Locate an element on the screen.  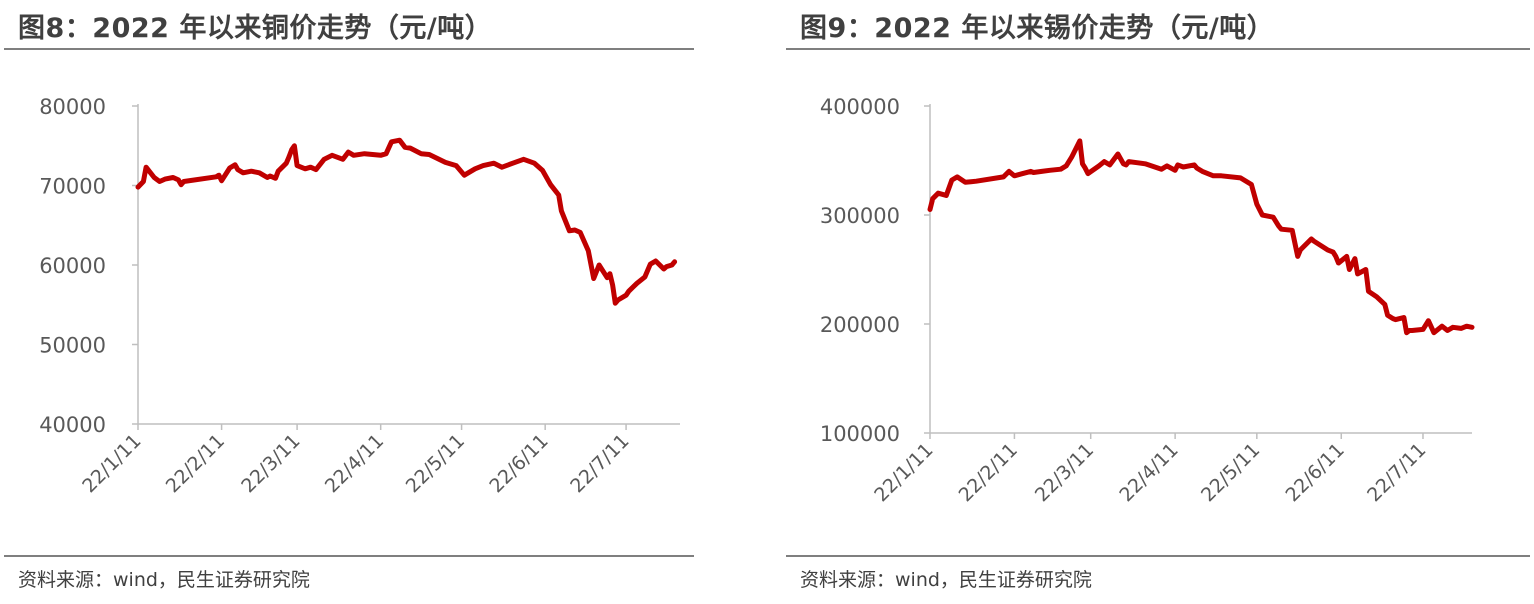
y-tick-label: 40000 is located at coordinates (72, 425).